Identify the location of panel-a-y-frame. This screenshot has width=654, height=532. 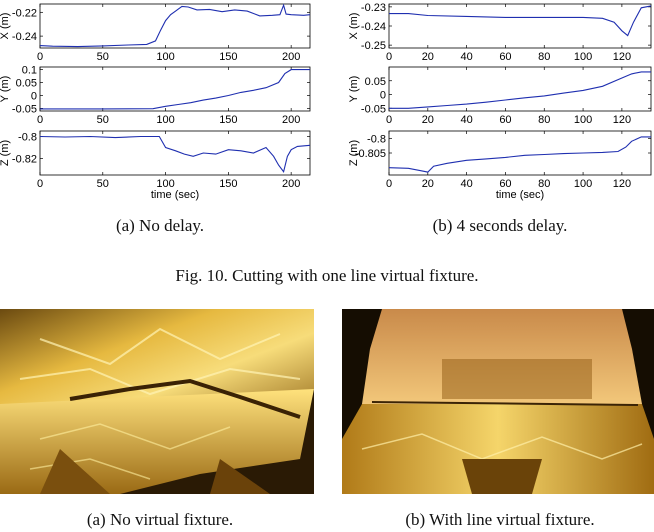
(175, 89).